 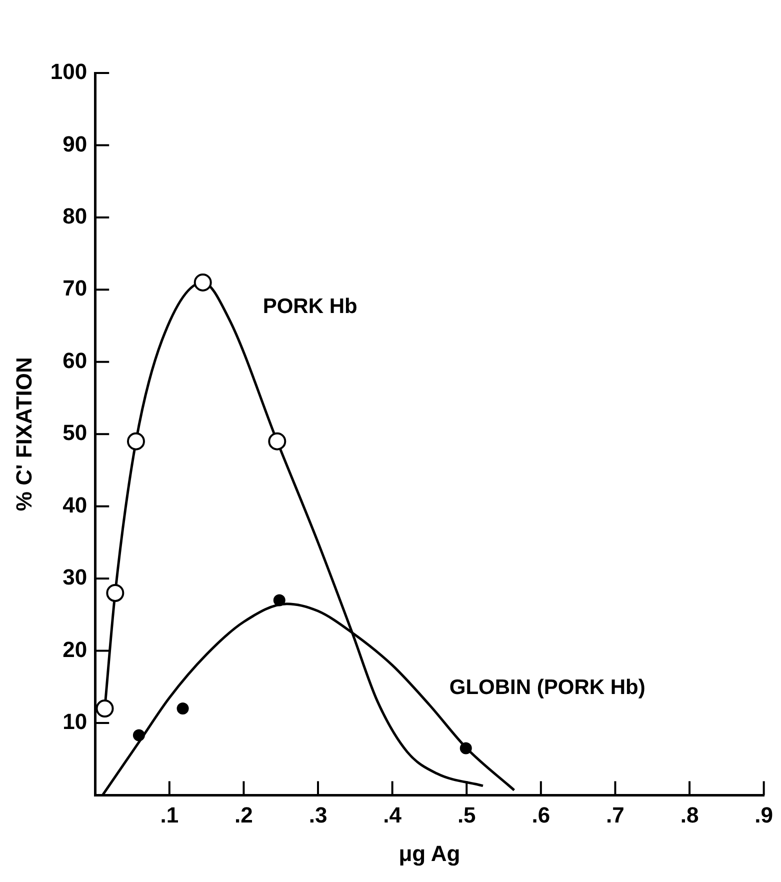 What do you see at coordinates (75, 721) in the screenshot?
I see `y-tick-label: 10` at bounding box center [75, 721].